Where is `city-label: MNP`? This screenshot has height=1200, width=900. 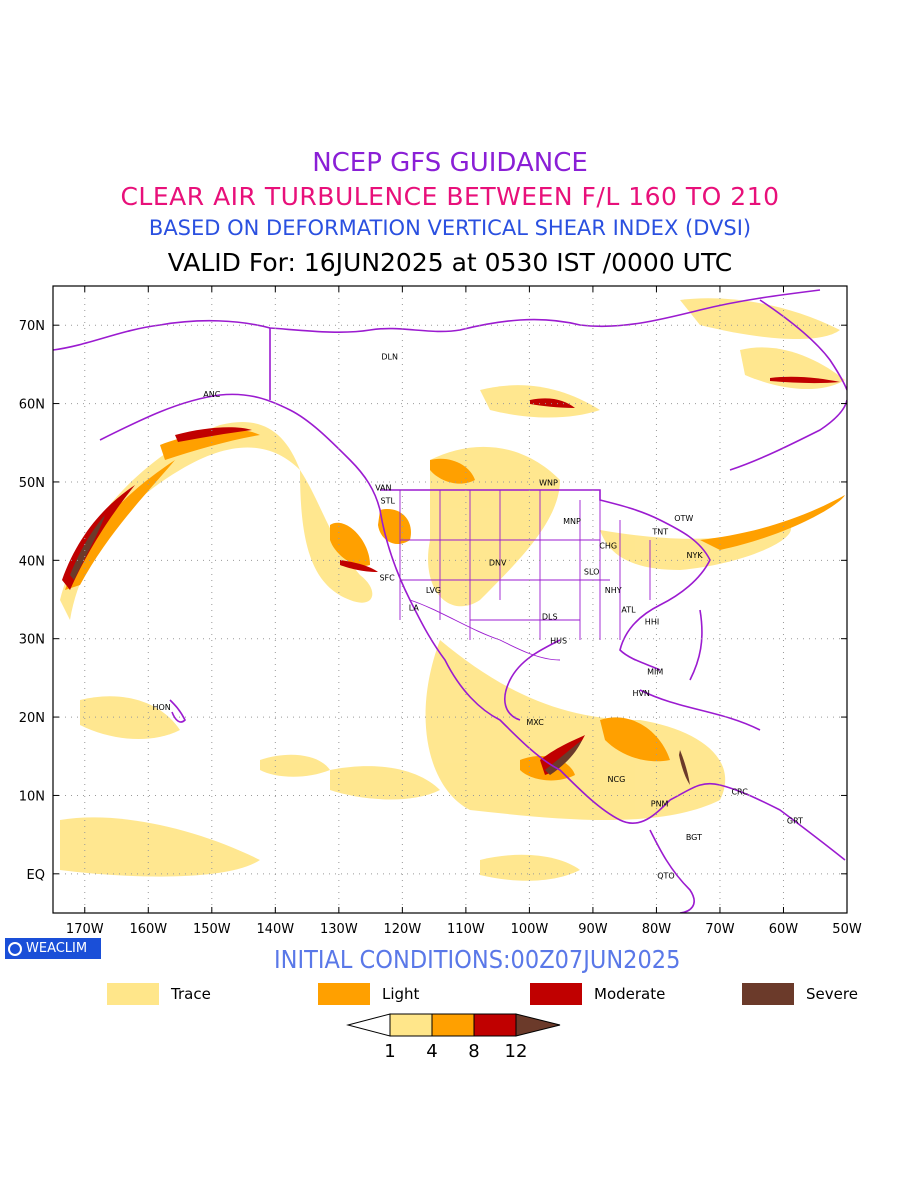 city-label: MNP is located at coordinates (572, 521).